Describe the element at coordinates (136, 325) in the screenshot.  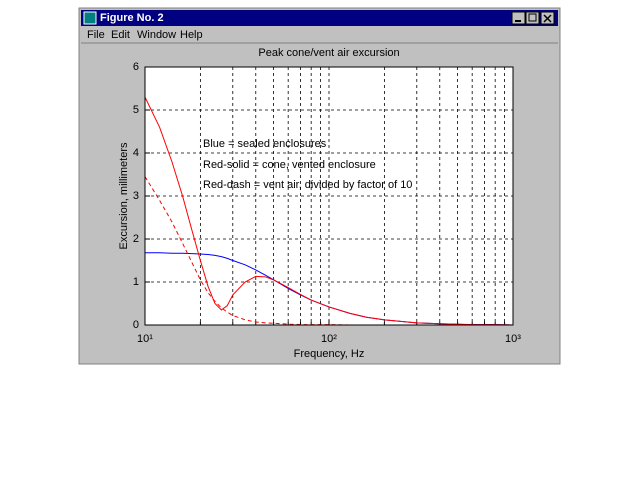
I see `y-tick-label: 0` at that location.